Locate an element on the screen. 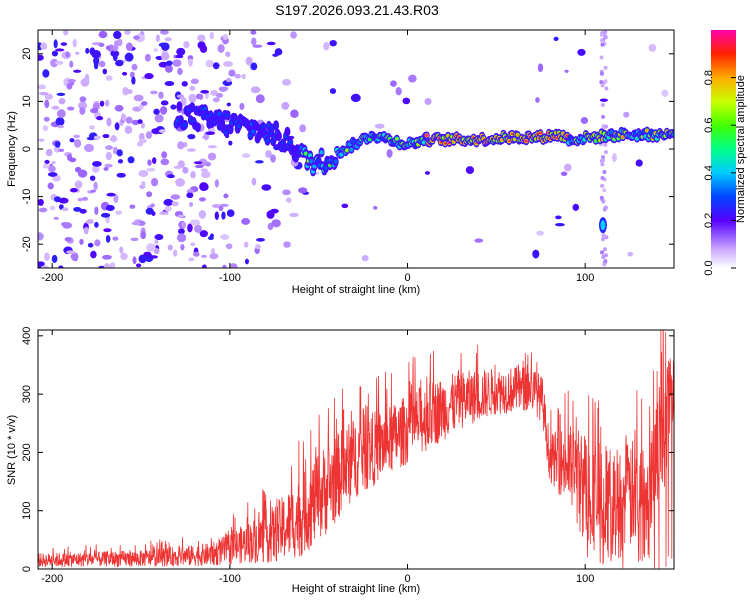 The height and width of the screenshot is (600, 750). y-tick-label: 100 is located at coordinates (27, 511).